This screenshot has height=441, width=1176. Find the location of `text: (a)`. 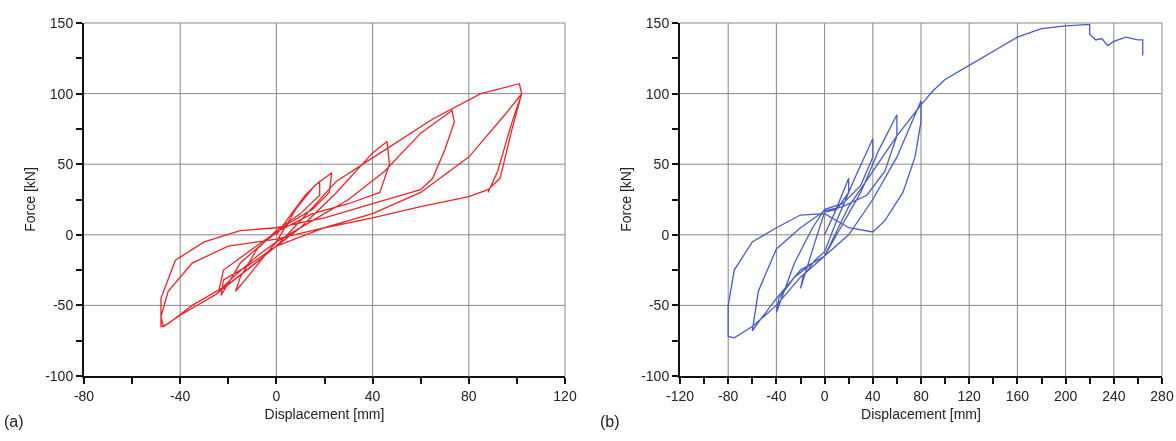

text: (a) is located at coordinates (14, 421).